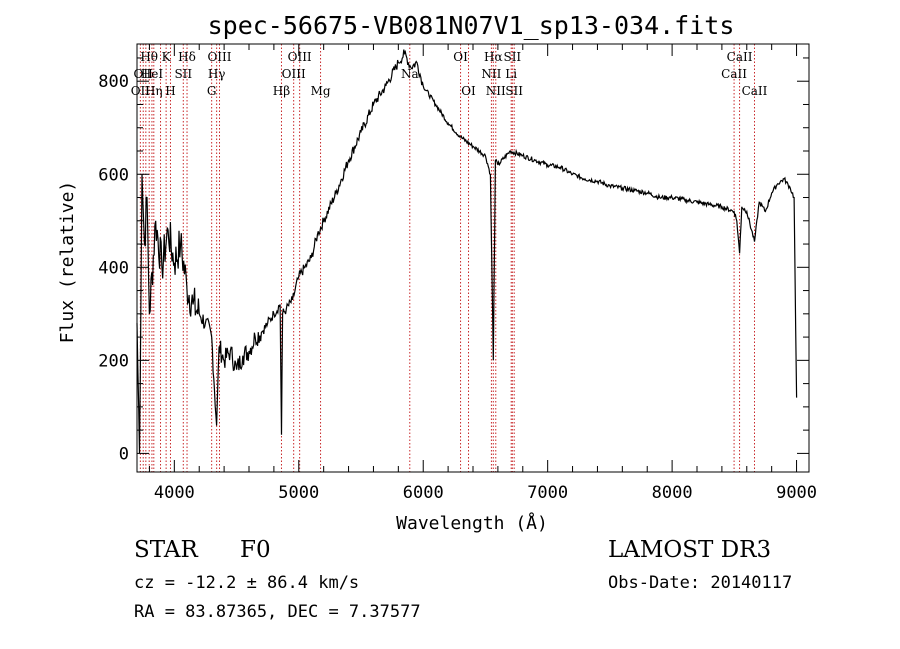 The height and width of the screenshot is (649, 900). I want to click on line-label: G, so click(212, 91).